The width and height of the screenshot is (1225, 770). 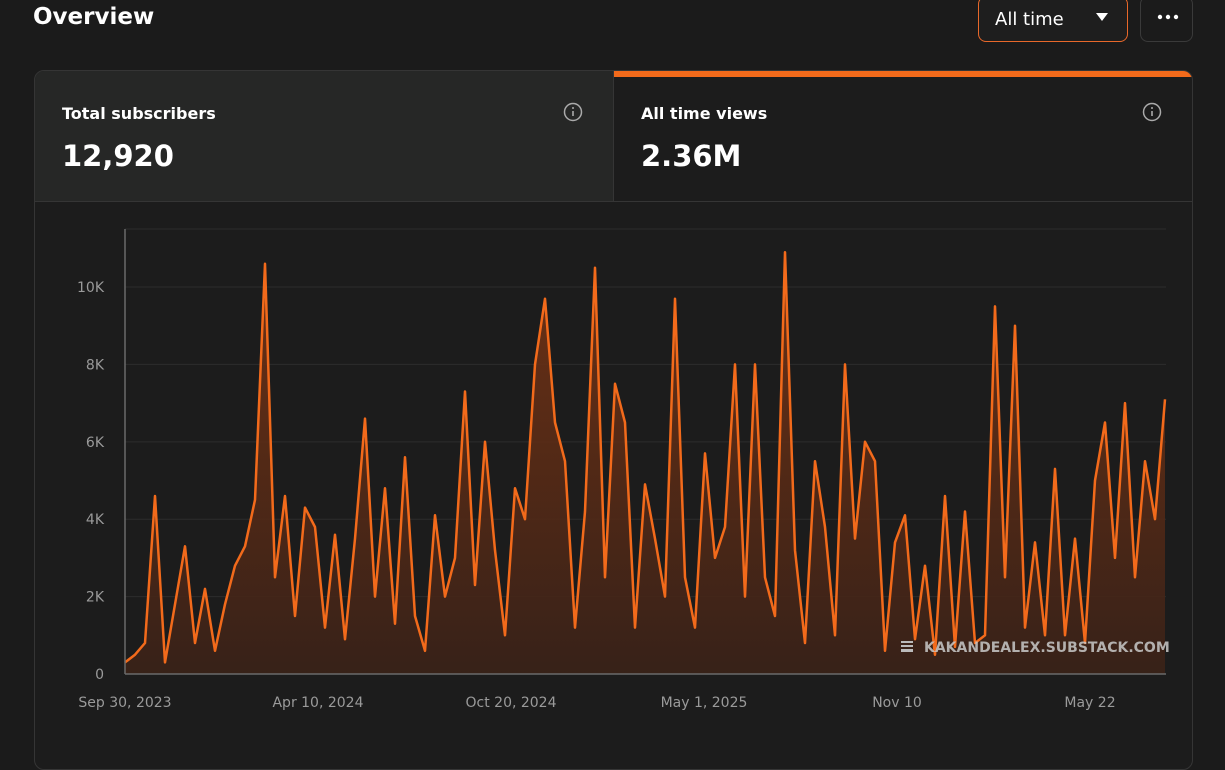 I want to click on y-tick-label: 8K, so click(x=95, y=365).